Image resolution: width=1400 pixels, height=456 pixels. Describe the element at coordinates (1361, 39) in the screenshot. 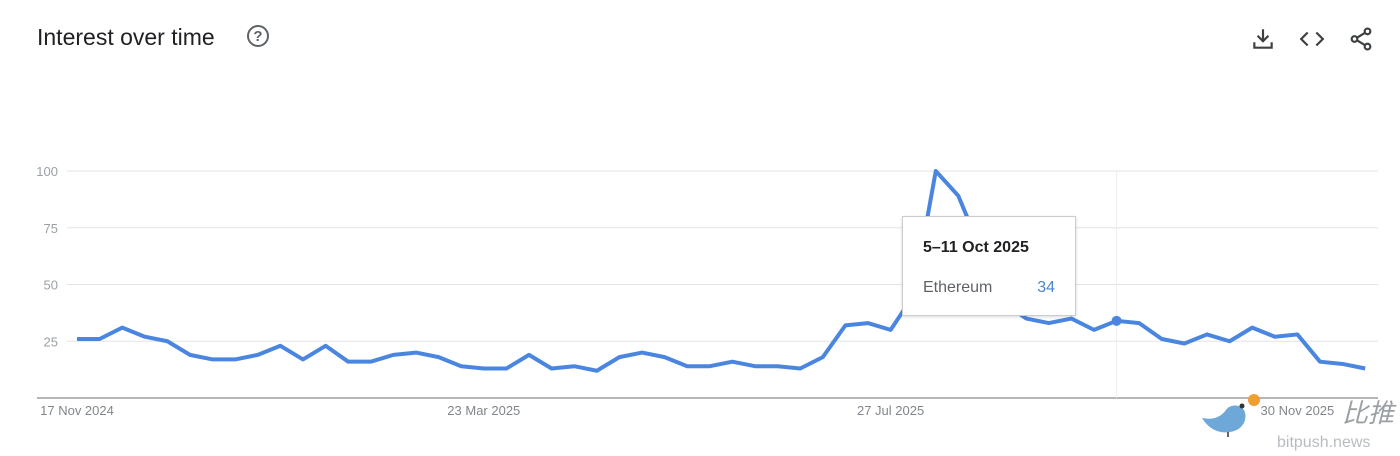

I see `share-icon` at that location.